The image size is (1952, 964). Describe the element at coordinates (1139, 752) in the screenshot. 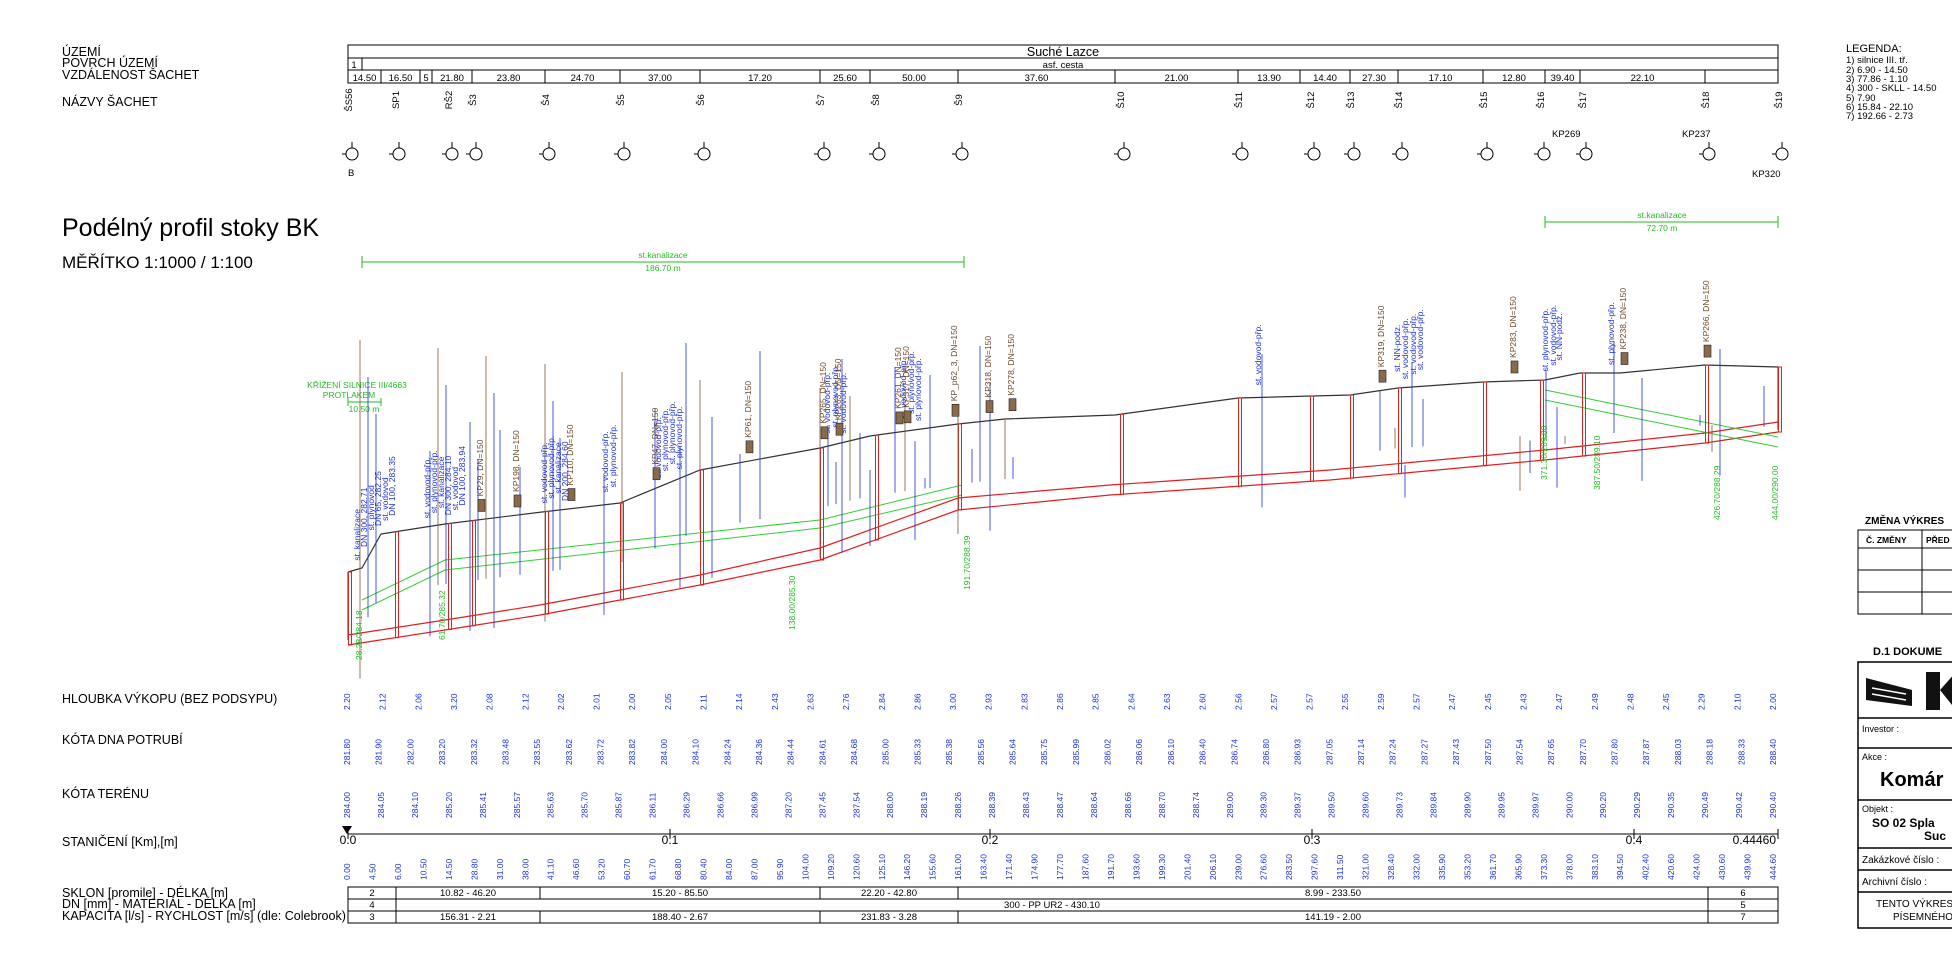

I see `invert-value: 286.06` at that location.